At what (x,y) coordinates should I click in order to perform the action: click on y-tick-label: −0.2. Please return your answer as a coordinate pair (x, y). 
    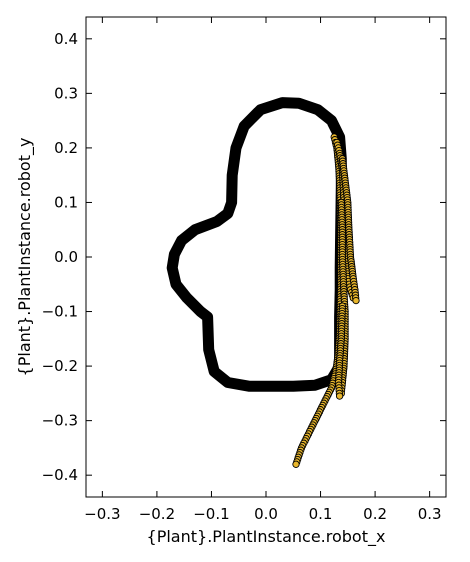
    Looking at the image, I should click on (60, 366).